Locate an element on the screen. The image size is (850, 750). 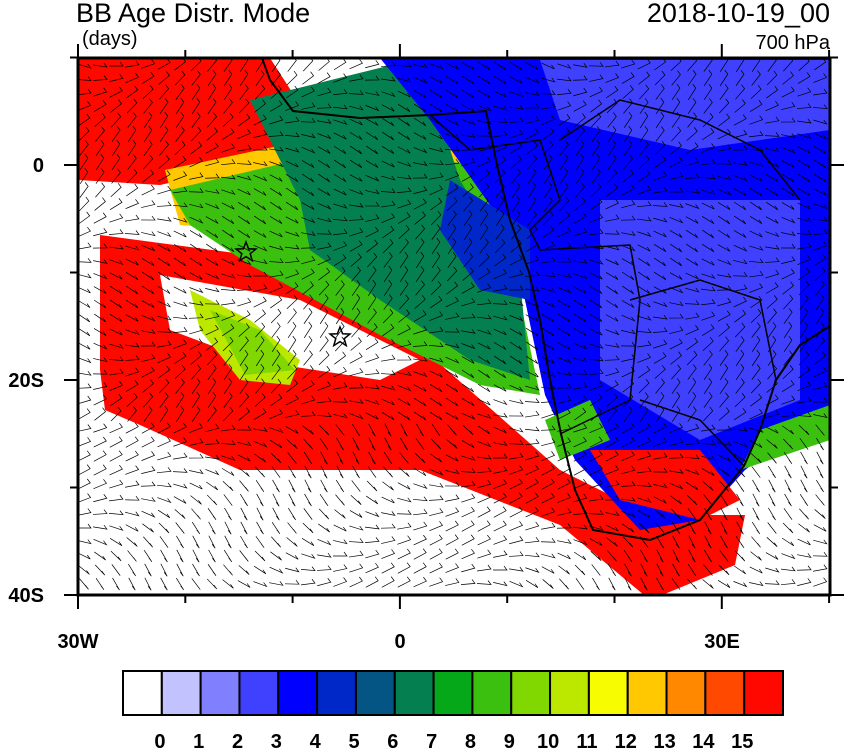
colorbar-swatch is located at coordinates (298, 693).